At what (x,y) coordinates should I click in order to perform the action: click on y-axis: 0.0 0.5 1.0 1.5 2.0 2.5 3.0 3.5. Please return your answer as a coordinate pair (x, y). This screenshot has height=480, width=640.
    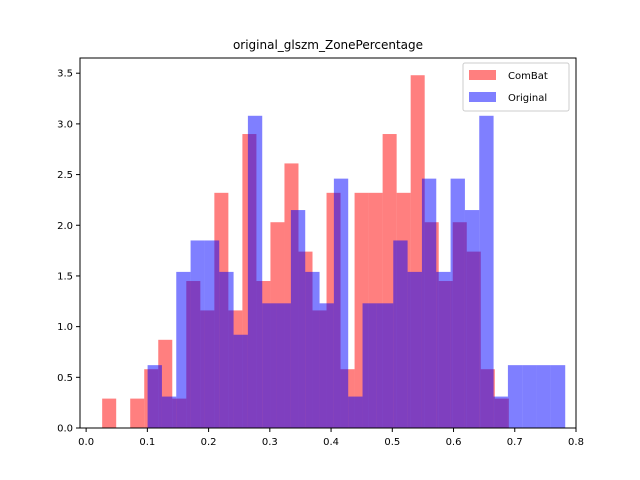
    Looking at the image, I should click on (68, 252).